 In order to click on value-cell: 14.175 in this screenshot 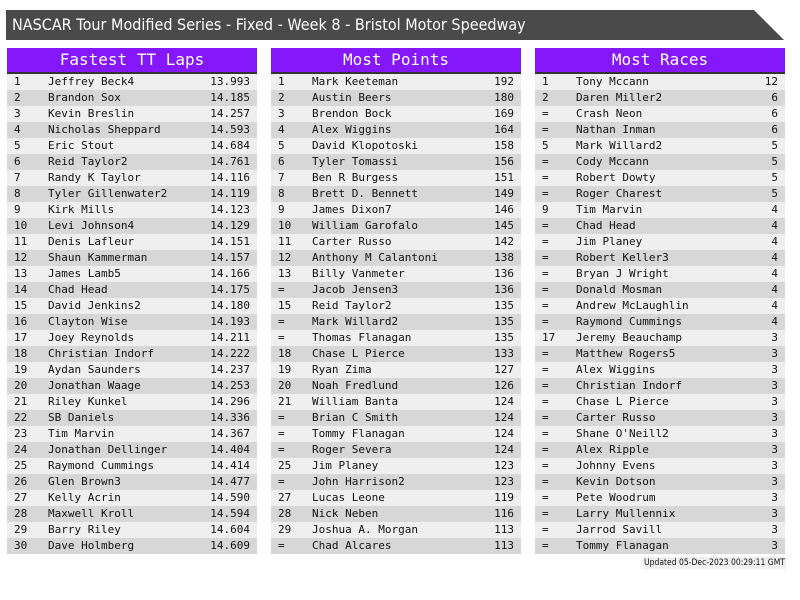, I will do `click(230, 289)`.